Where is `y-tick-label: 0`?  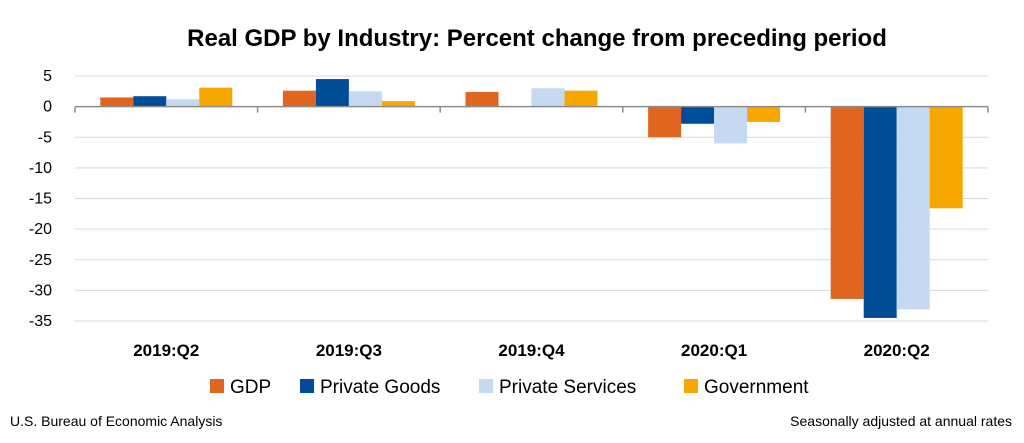
y-tick-label: 0 is located at coordinates (47, 107).